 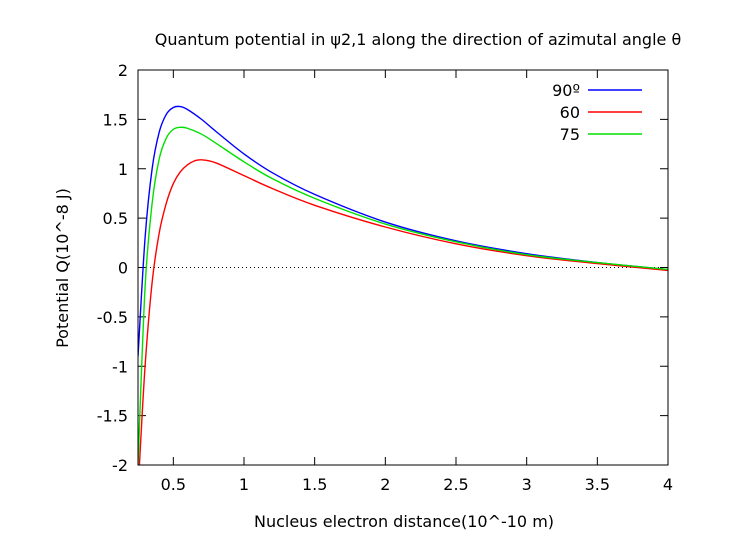 What do you see at coordinates (115, 119) in the screenshot?
I see `y-tick-label: 1.5` at bounding box center [115, 119].